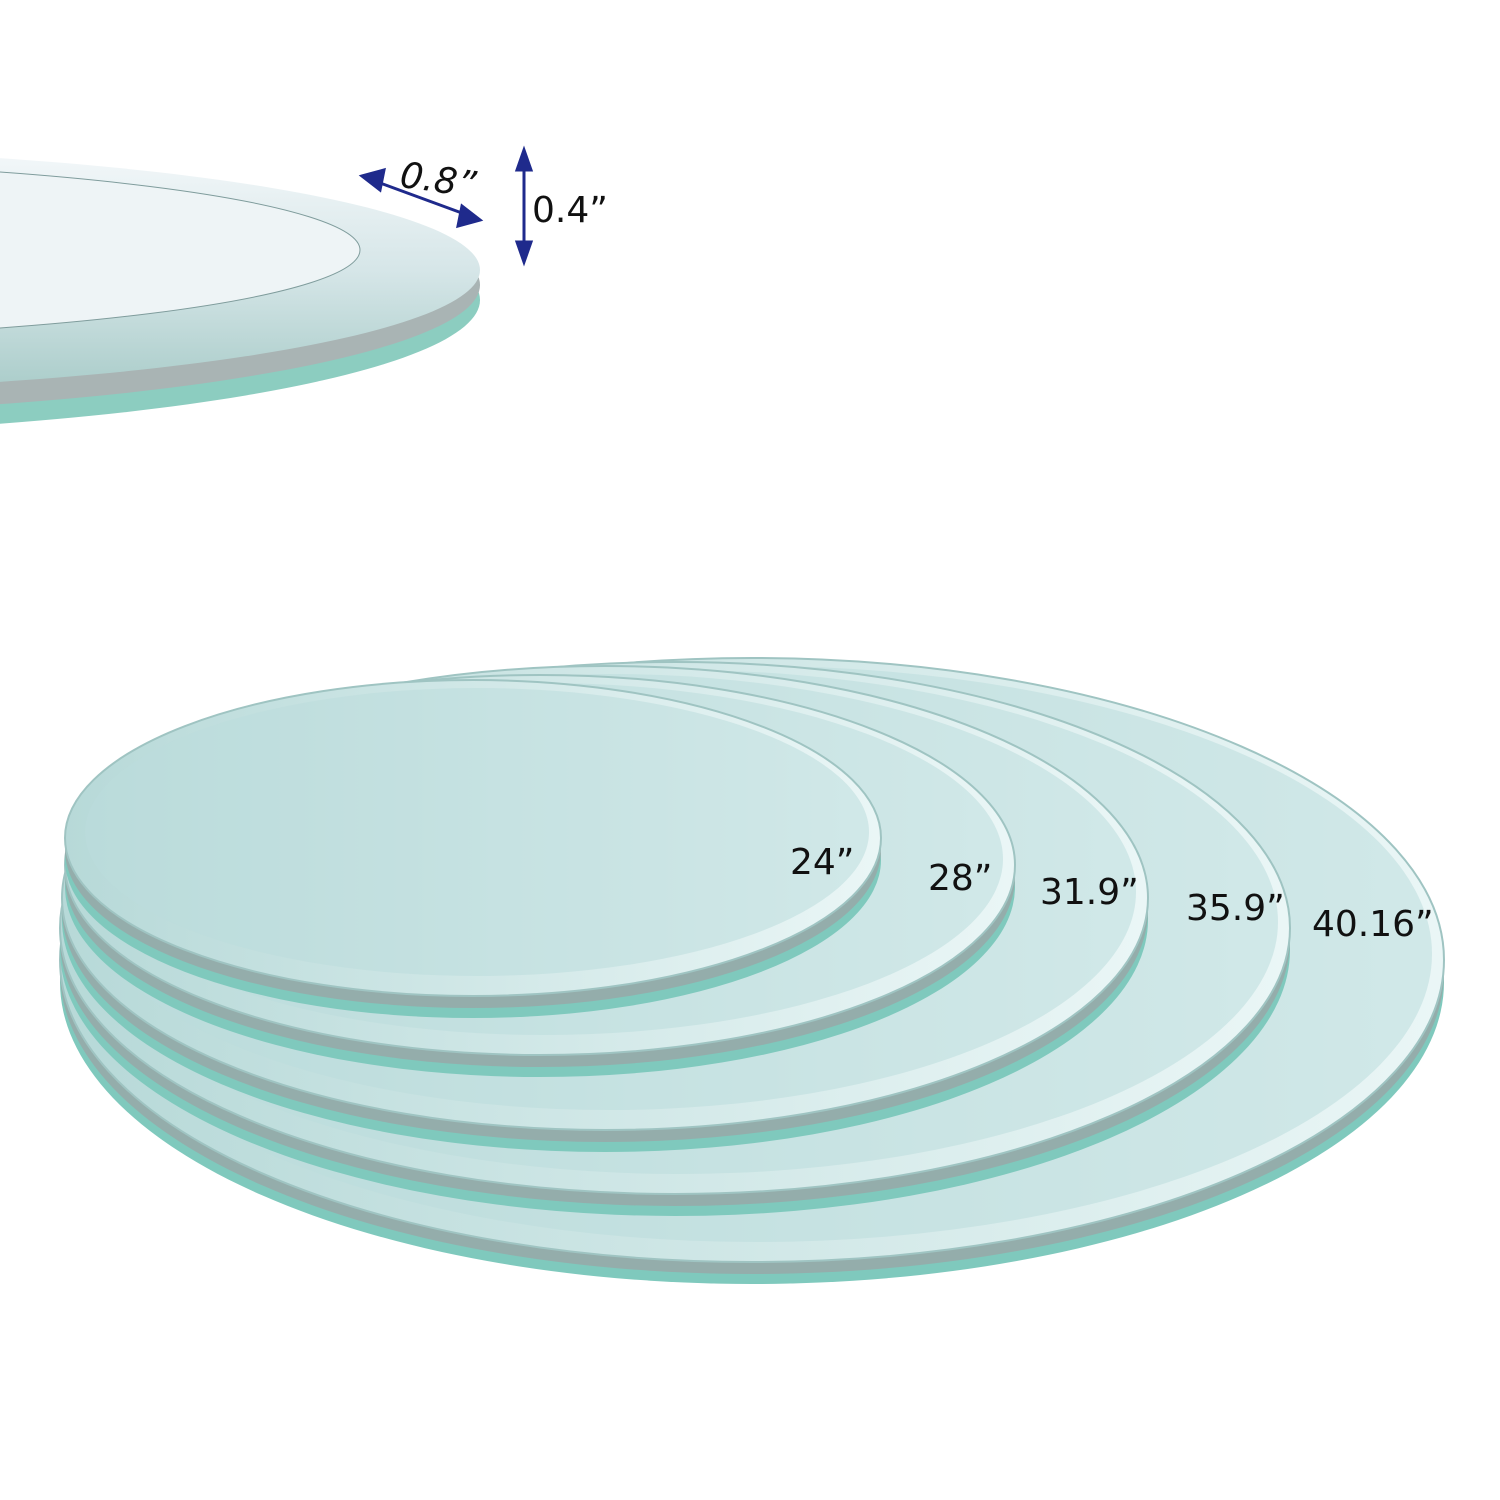  What do you see at coordinates (960, 878) in the screenshot?
I see `size-label-28: 28”` at bounding box center [960, 878].